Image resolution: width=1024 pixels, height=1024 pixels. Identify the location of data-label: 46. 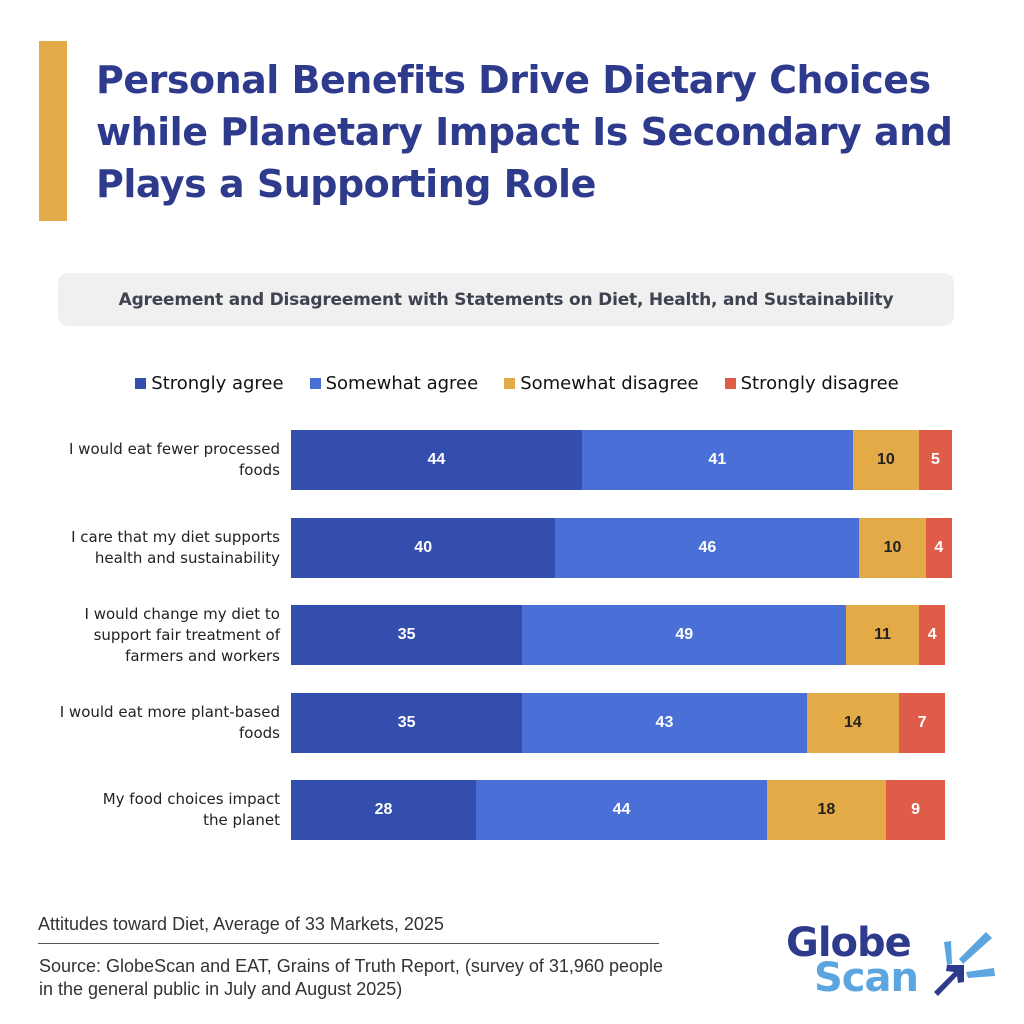
(707, 547).